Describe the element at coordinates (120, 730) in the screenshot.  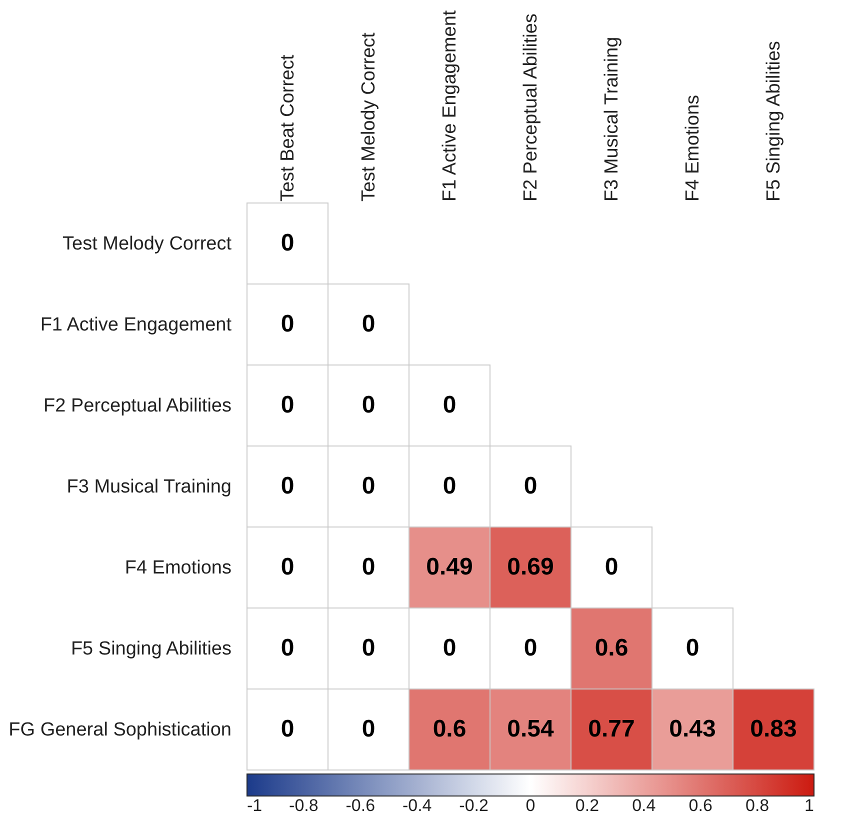
I see `y-tick-label: FG General Sophistication` at that location.